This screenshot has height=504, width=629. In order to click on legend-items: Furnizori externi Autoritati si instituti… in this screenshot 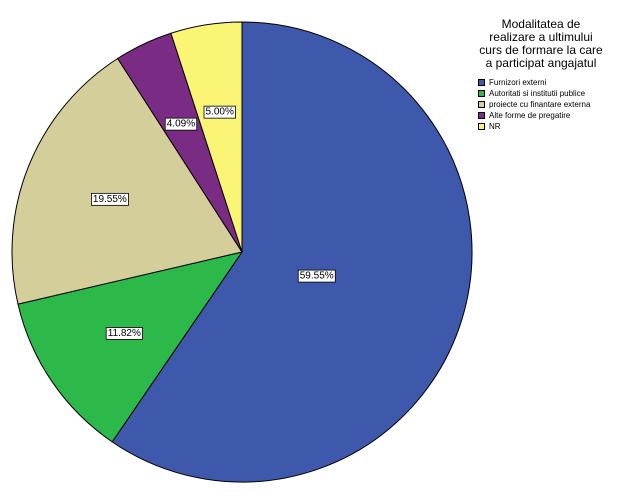, I will do `click(541, 104)`.